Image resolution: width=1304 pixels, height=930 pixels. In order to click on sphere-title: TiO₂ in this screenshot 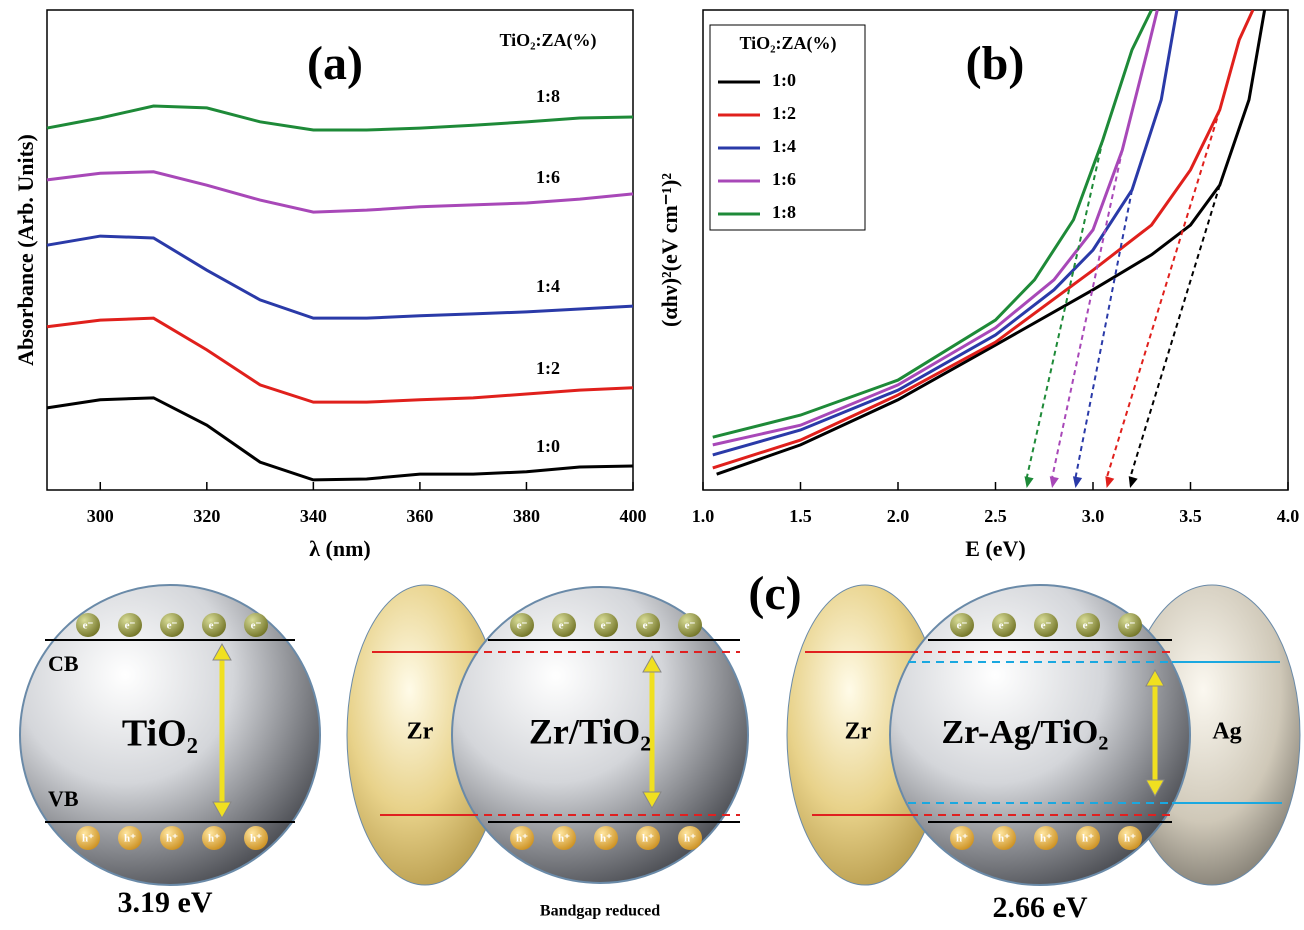, I will do `click(160, 734)`.